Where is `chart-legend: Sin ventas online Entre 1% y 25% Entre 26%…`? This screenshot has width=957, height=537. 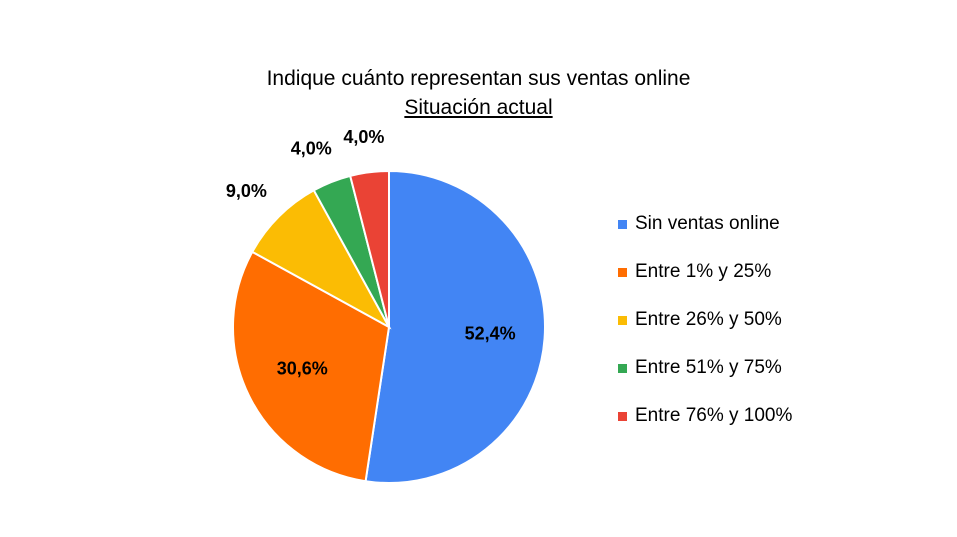
chart-legend: Sin ventas online Entre 1% y 25% Entre 26%… is located at coordinates (705, 320).